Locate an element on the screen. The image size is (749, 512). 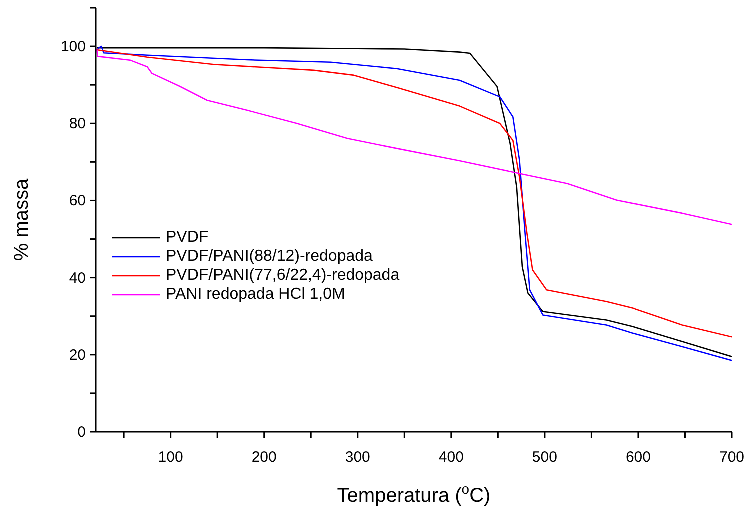
x-tick-label: 200 is located at coordinates (264, 457).